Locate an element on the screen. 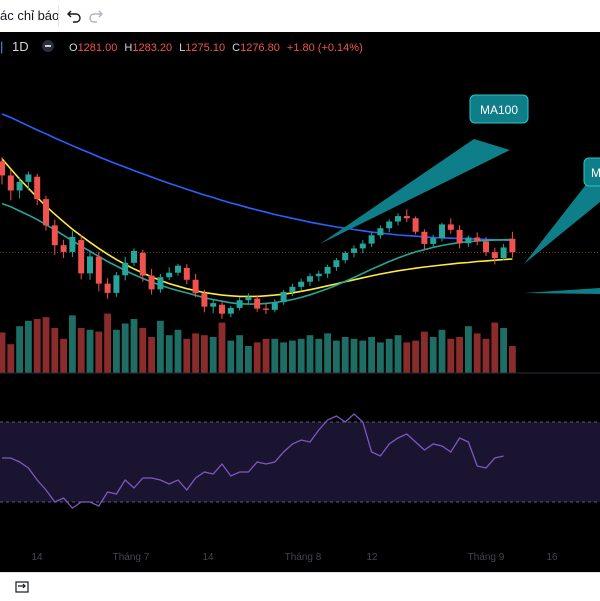 This screenshot has width=600, height=601. bottom-toolbar is located at coordinates (300, 586).